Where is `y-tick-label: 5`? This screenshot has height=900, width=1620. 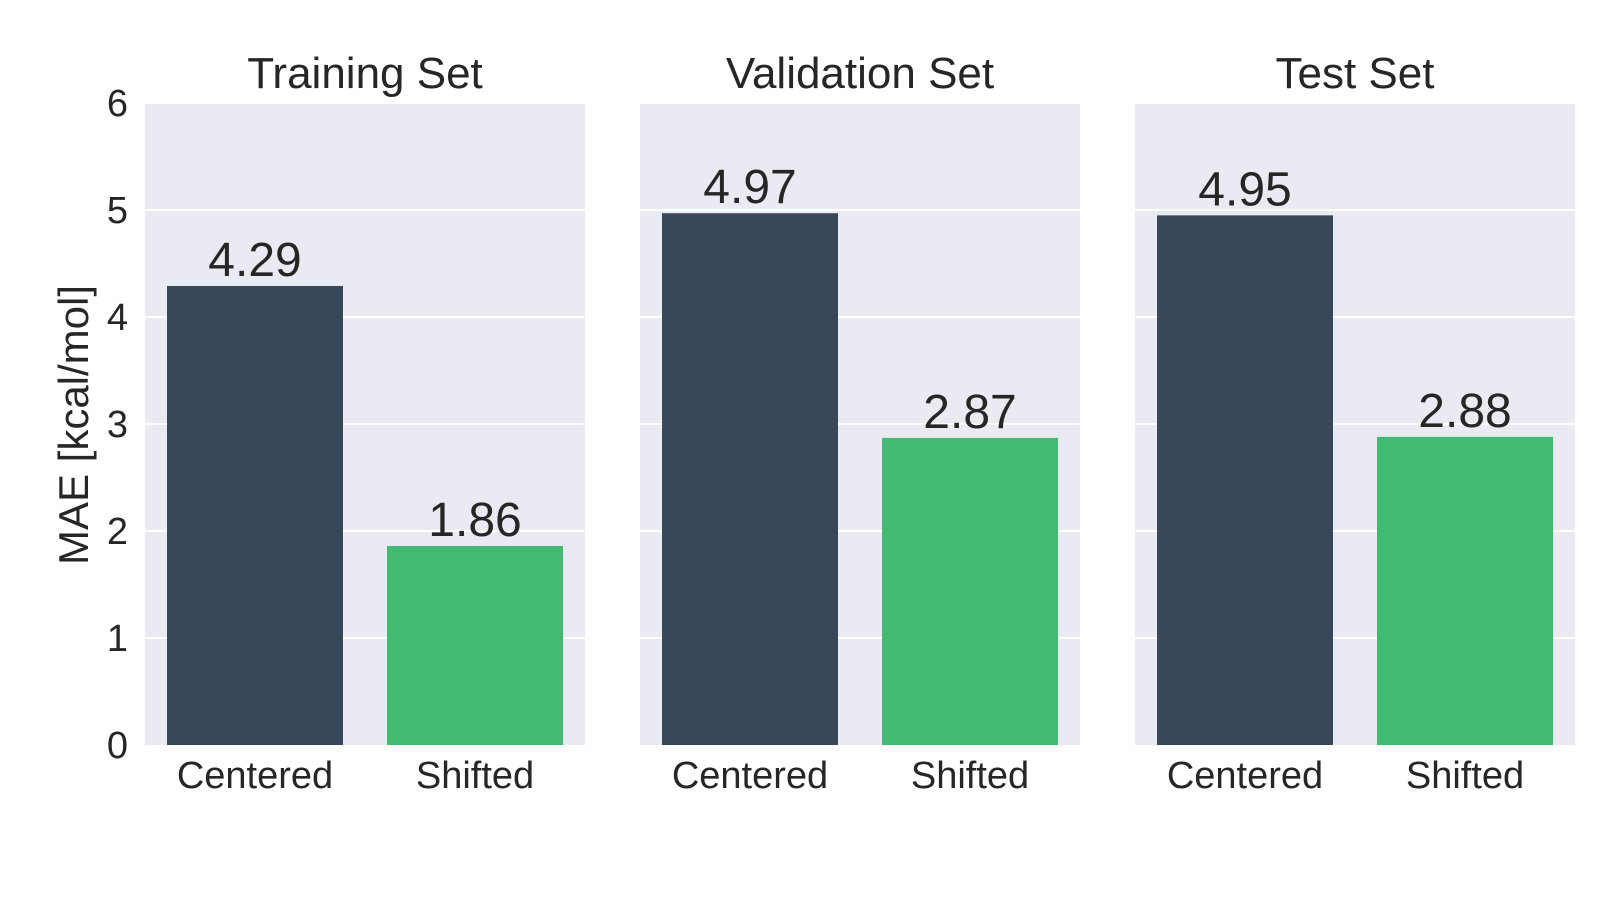 y-tick-label: 5 is located at coordinates (117, 211).